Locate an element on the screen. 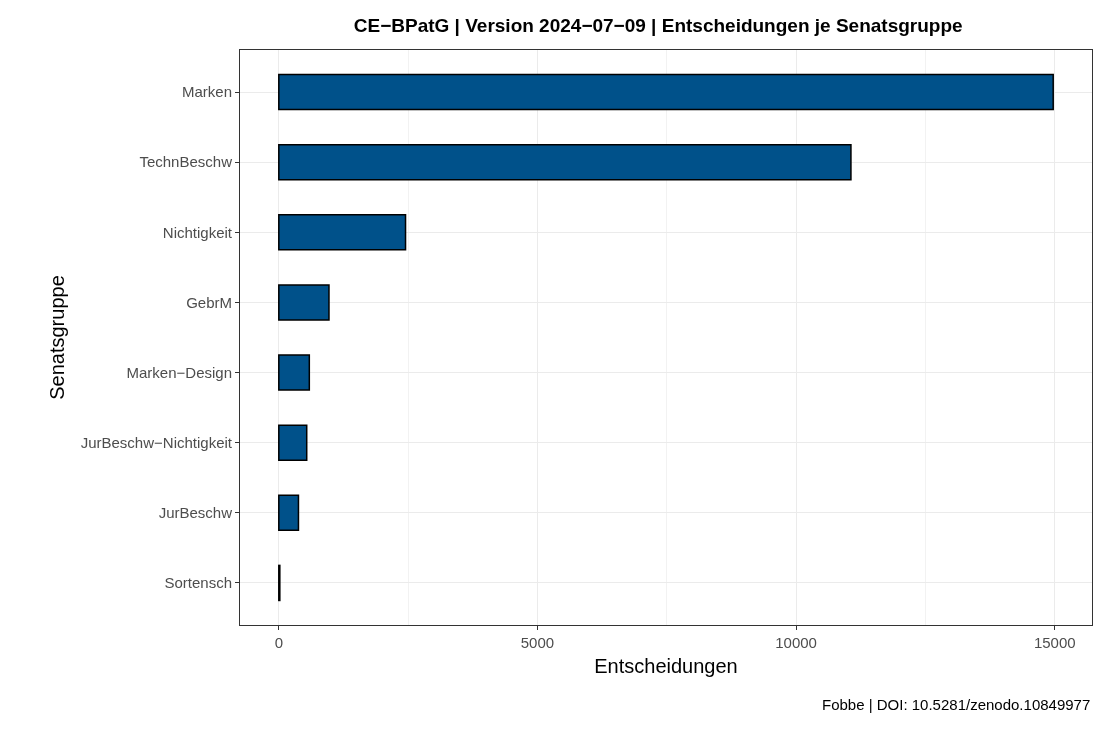  x-tick-label: 0 is located at coordinates (278, 642).